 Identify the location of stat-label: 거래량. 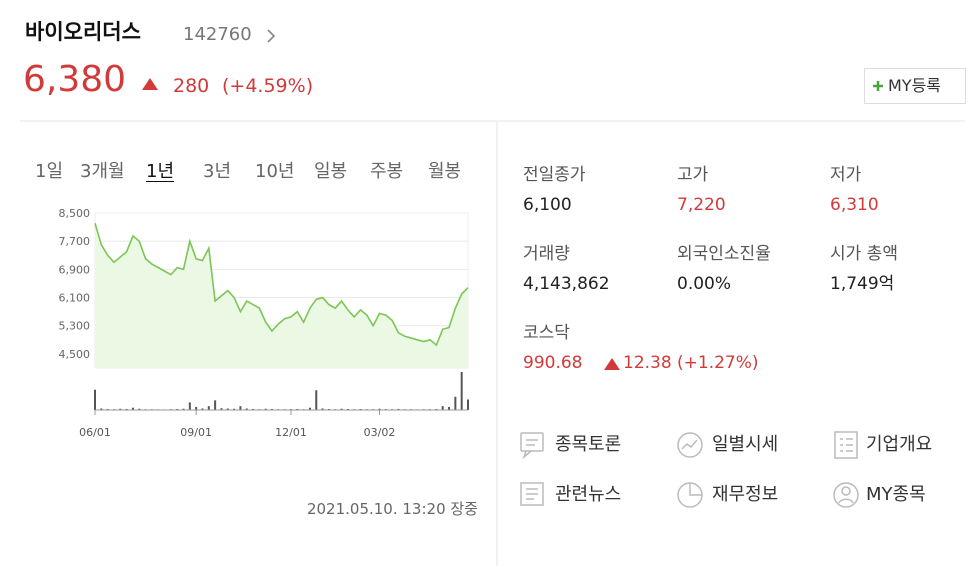
(546, 254).